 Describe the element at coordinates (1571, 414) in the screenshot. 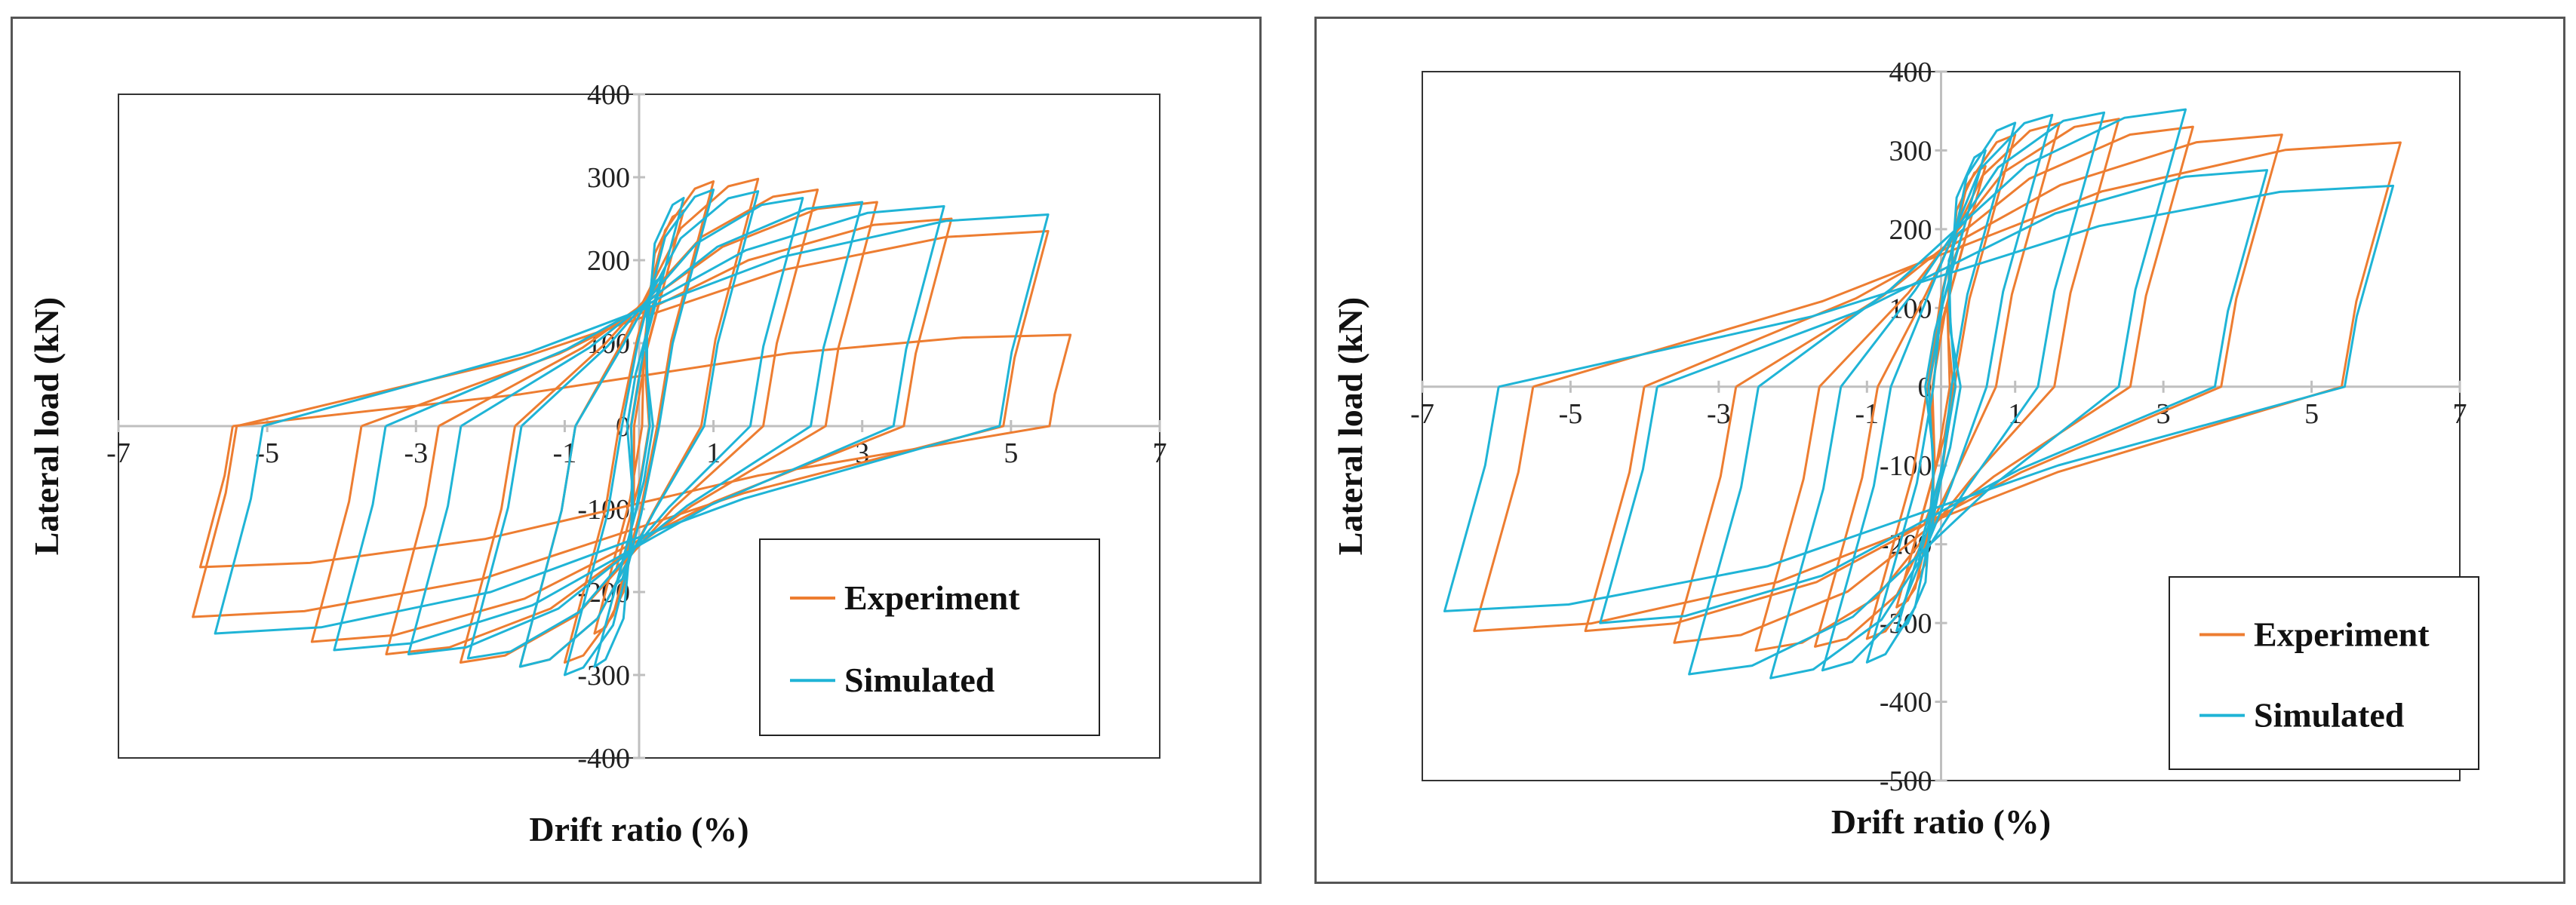

I see `x-tick-label: -5` at that location.